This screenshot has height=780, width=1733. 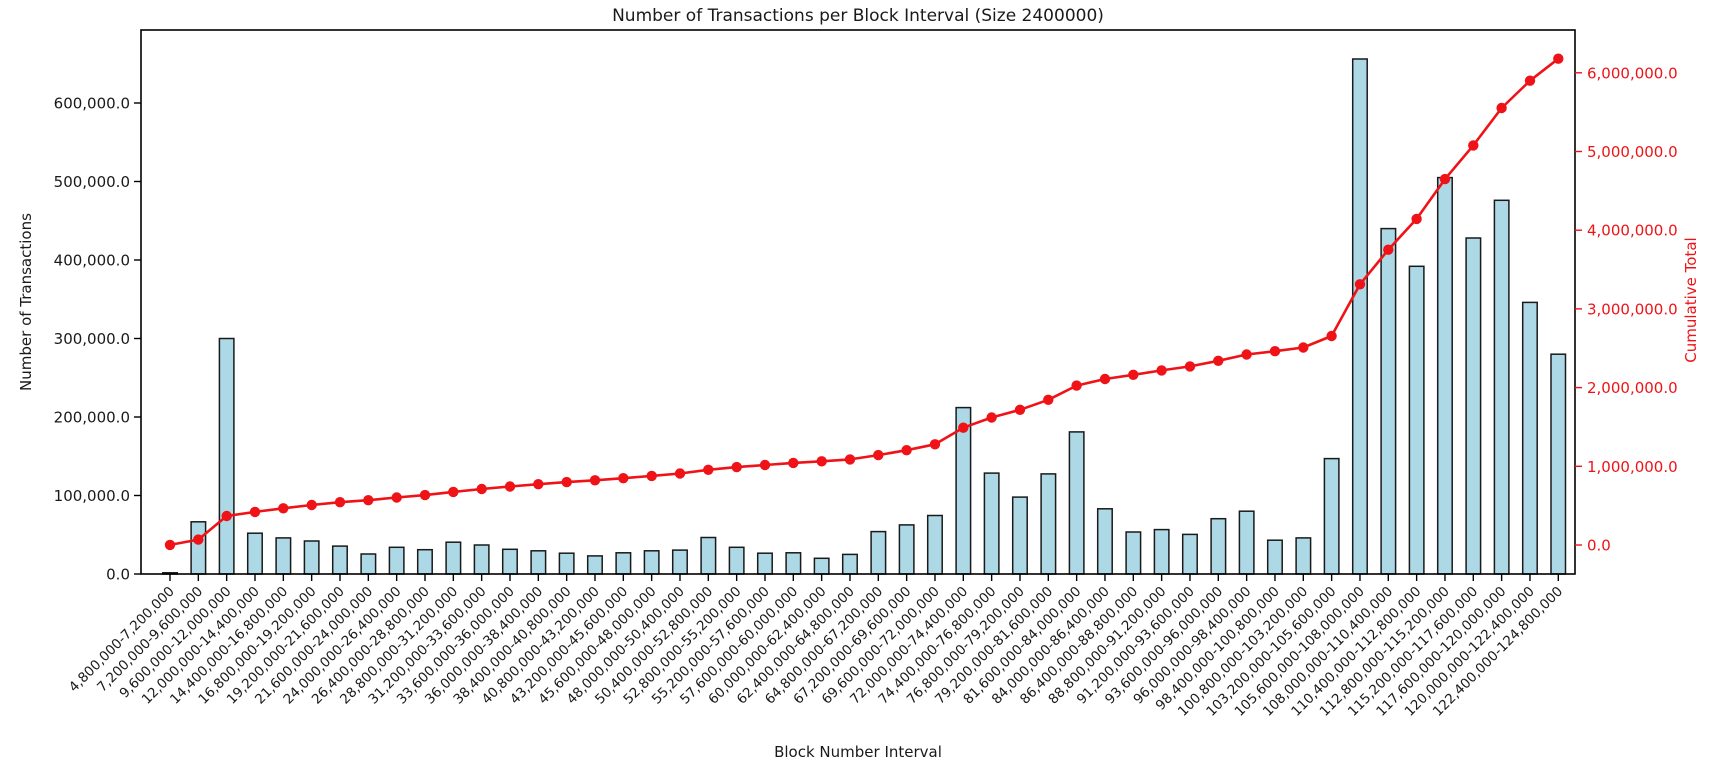 I want to click on y-right-tick-label: 1,000,000.0, so click(x=1632, y=467).